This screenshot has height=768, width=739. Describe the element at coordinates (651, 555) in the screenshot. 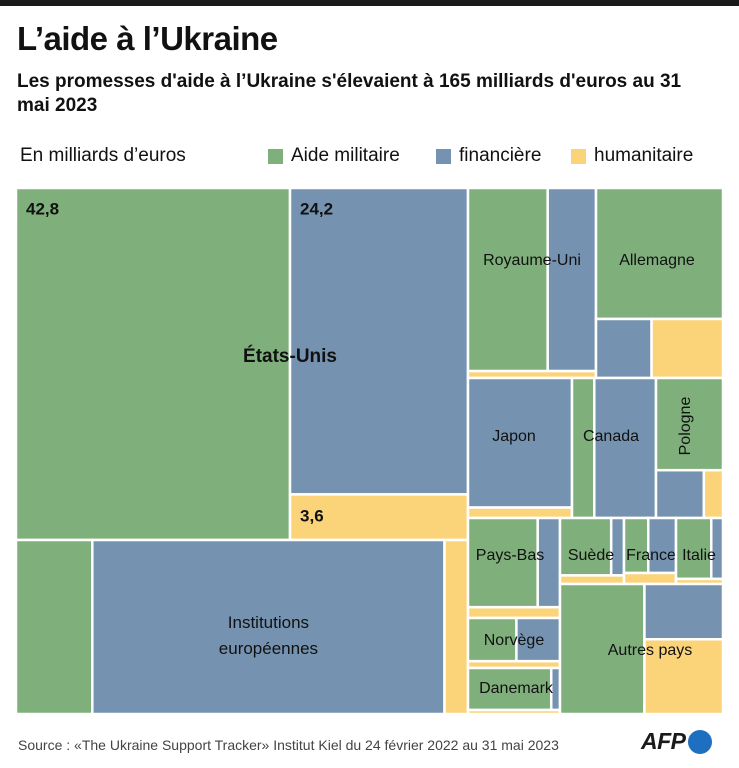

I see `country-label-france: France` at that location.